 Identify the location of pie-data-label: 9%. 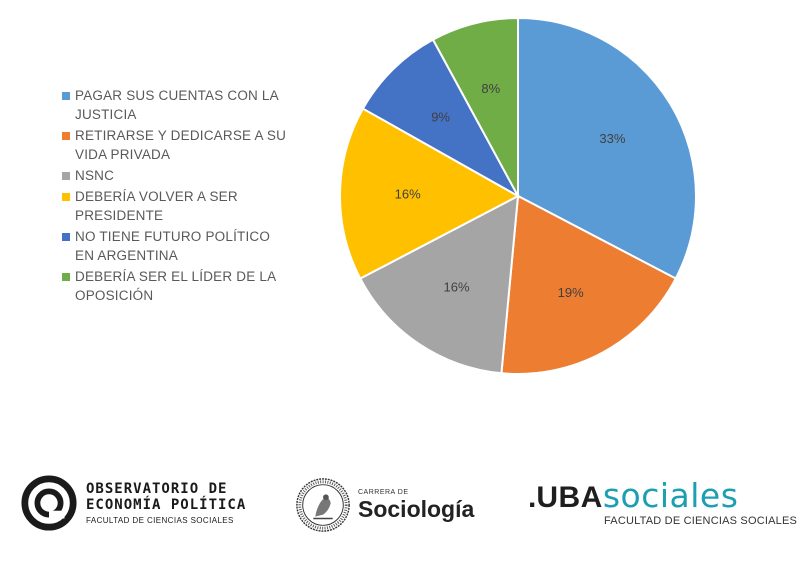
(440, 116).